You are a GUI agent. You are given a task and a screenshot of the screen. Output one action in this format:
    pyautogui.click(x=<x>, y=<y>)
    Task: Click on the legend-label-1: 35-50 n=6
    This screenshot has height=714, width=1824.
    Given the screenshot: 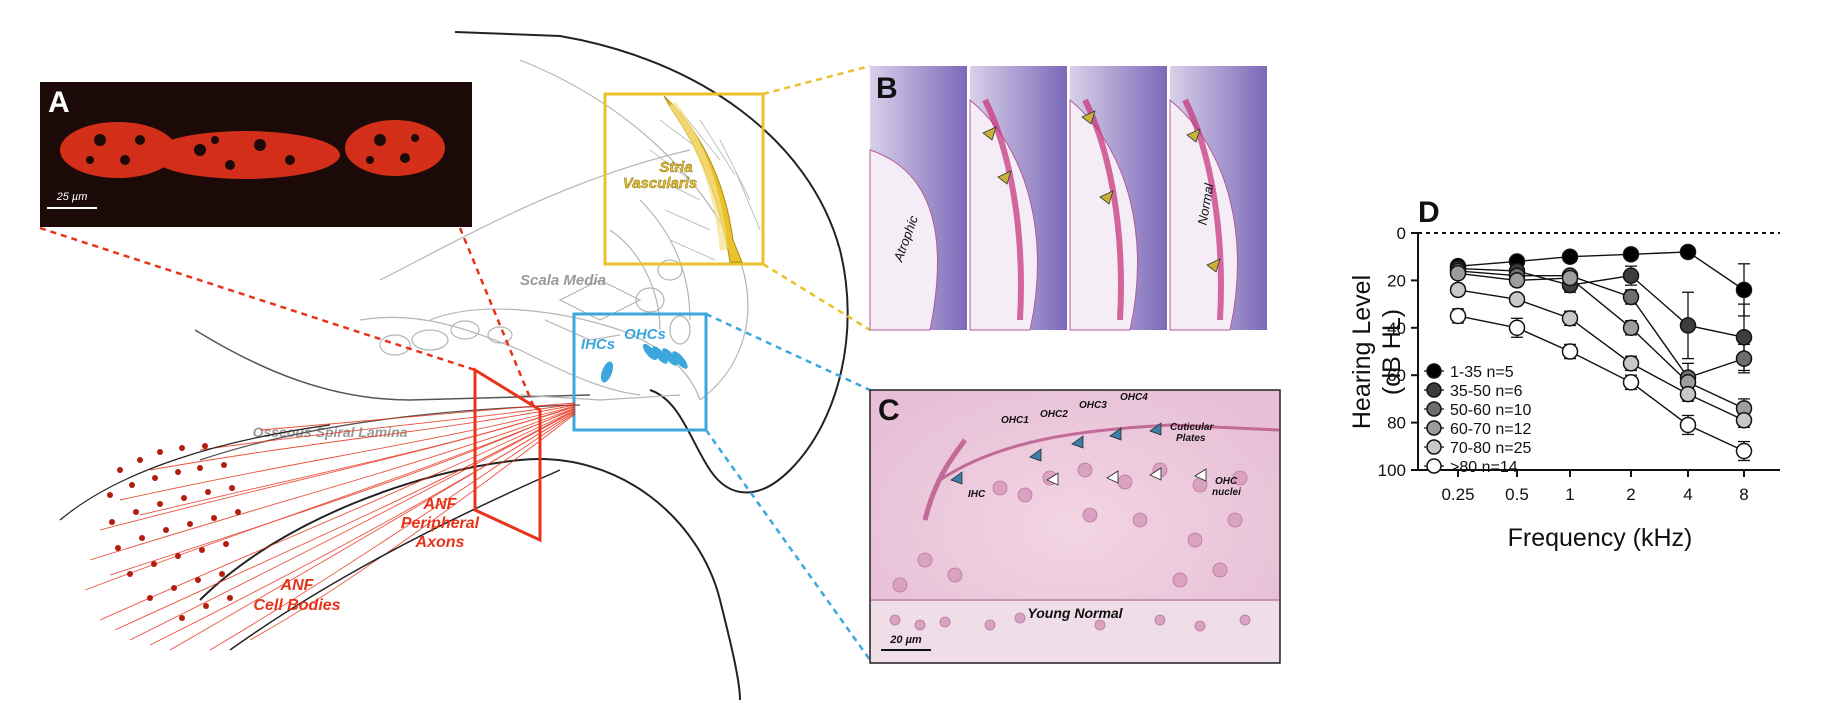 What is the action you would take?
    pyautogui.click(x=1486, y=391)
    